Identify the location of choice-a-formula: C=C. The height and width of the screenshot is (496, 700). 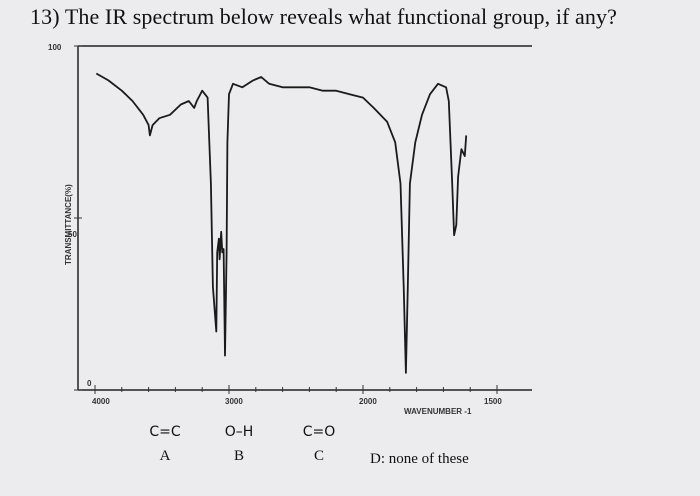
(165, 432).